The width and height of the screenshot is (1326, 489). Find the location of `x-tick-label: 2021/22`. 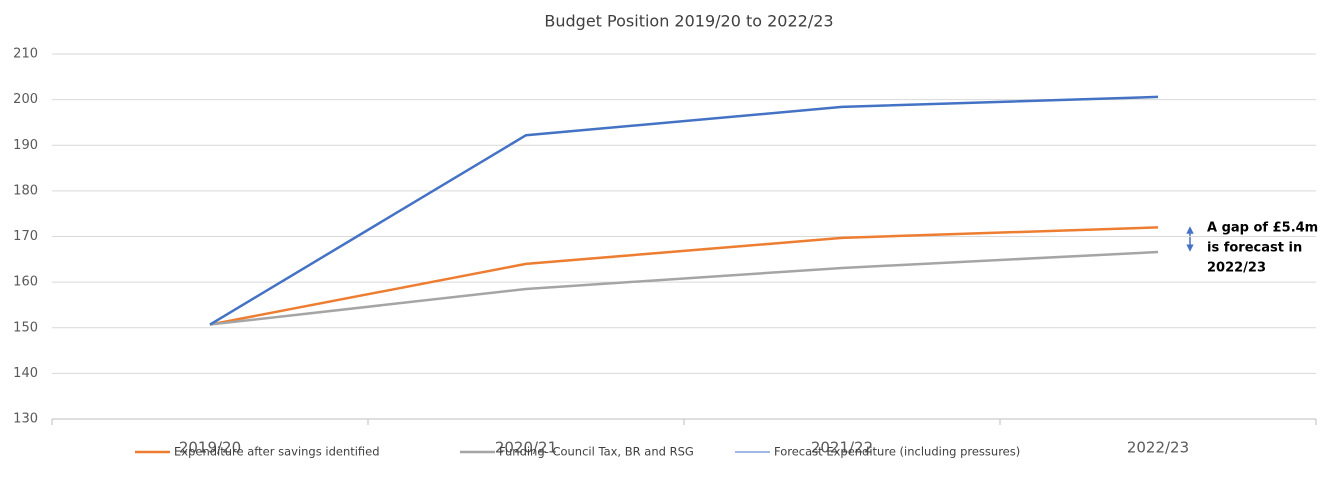

x-tick-label: 2021/22 is located at coordinates (842, 448).